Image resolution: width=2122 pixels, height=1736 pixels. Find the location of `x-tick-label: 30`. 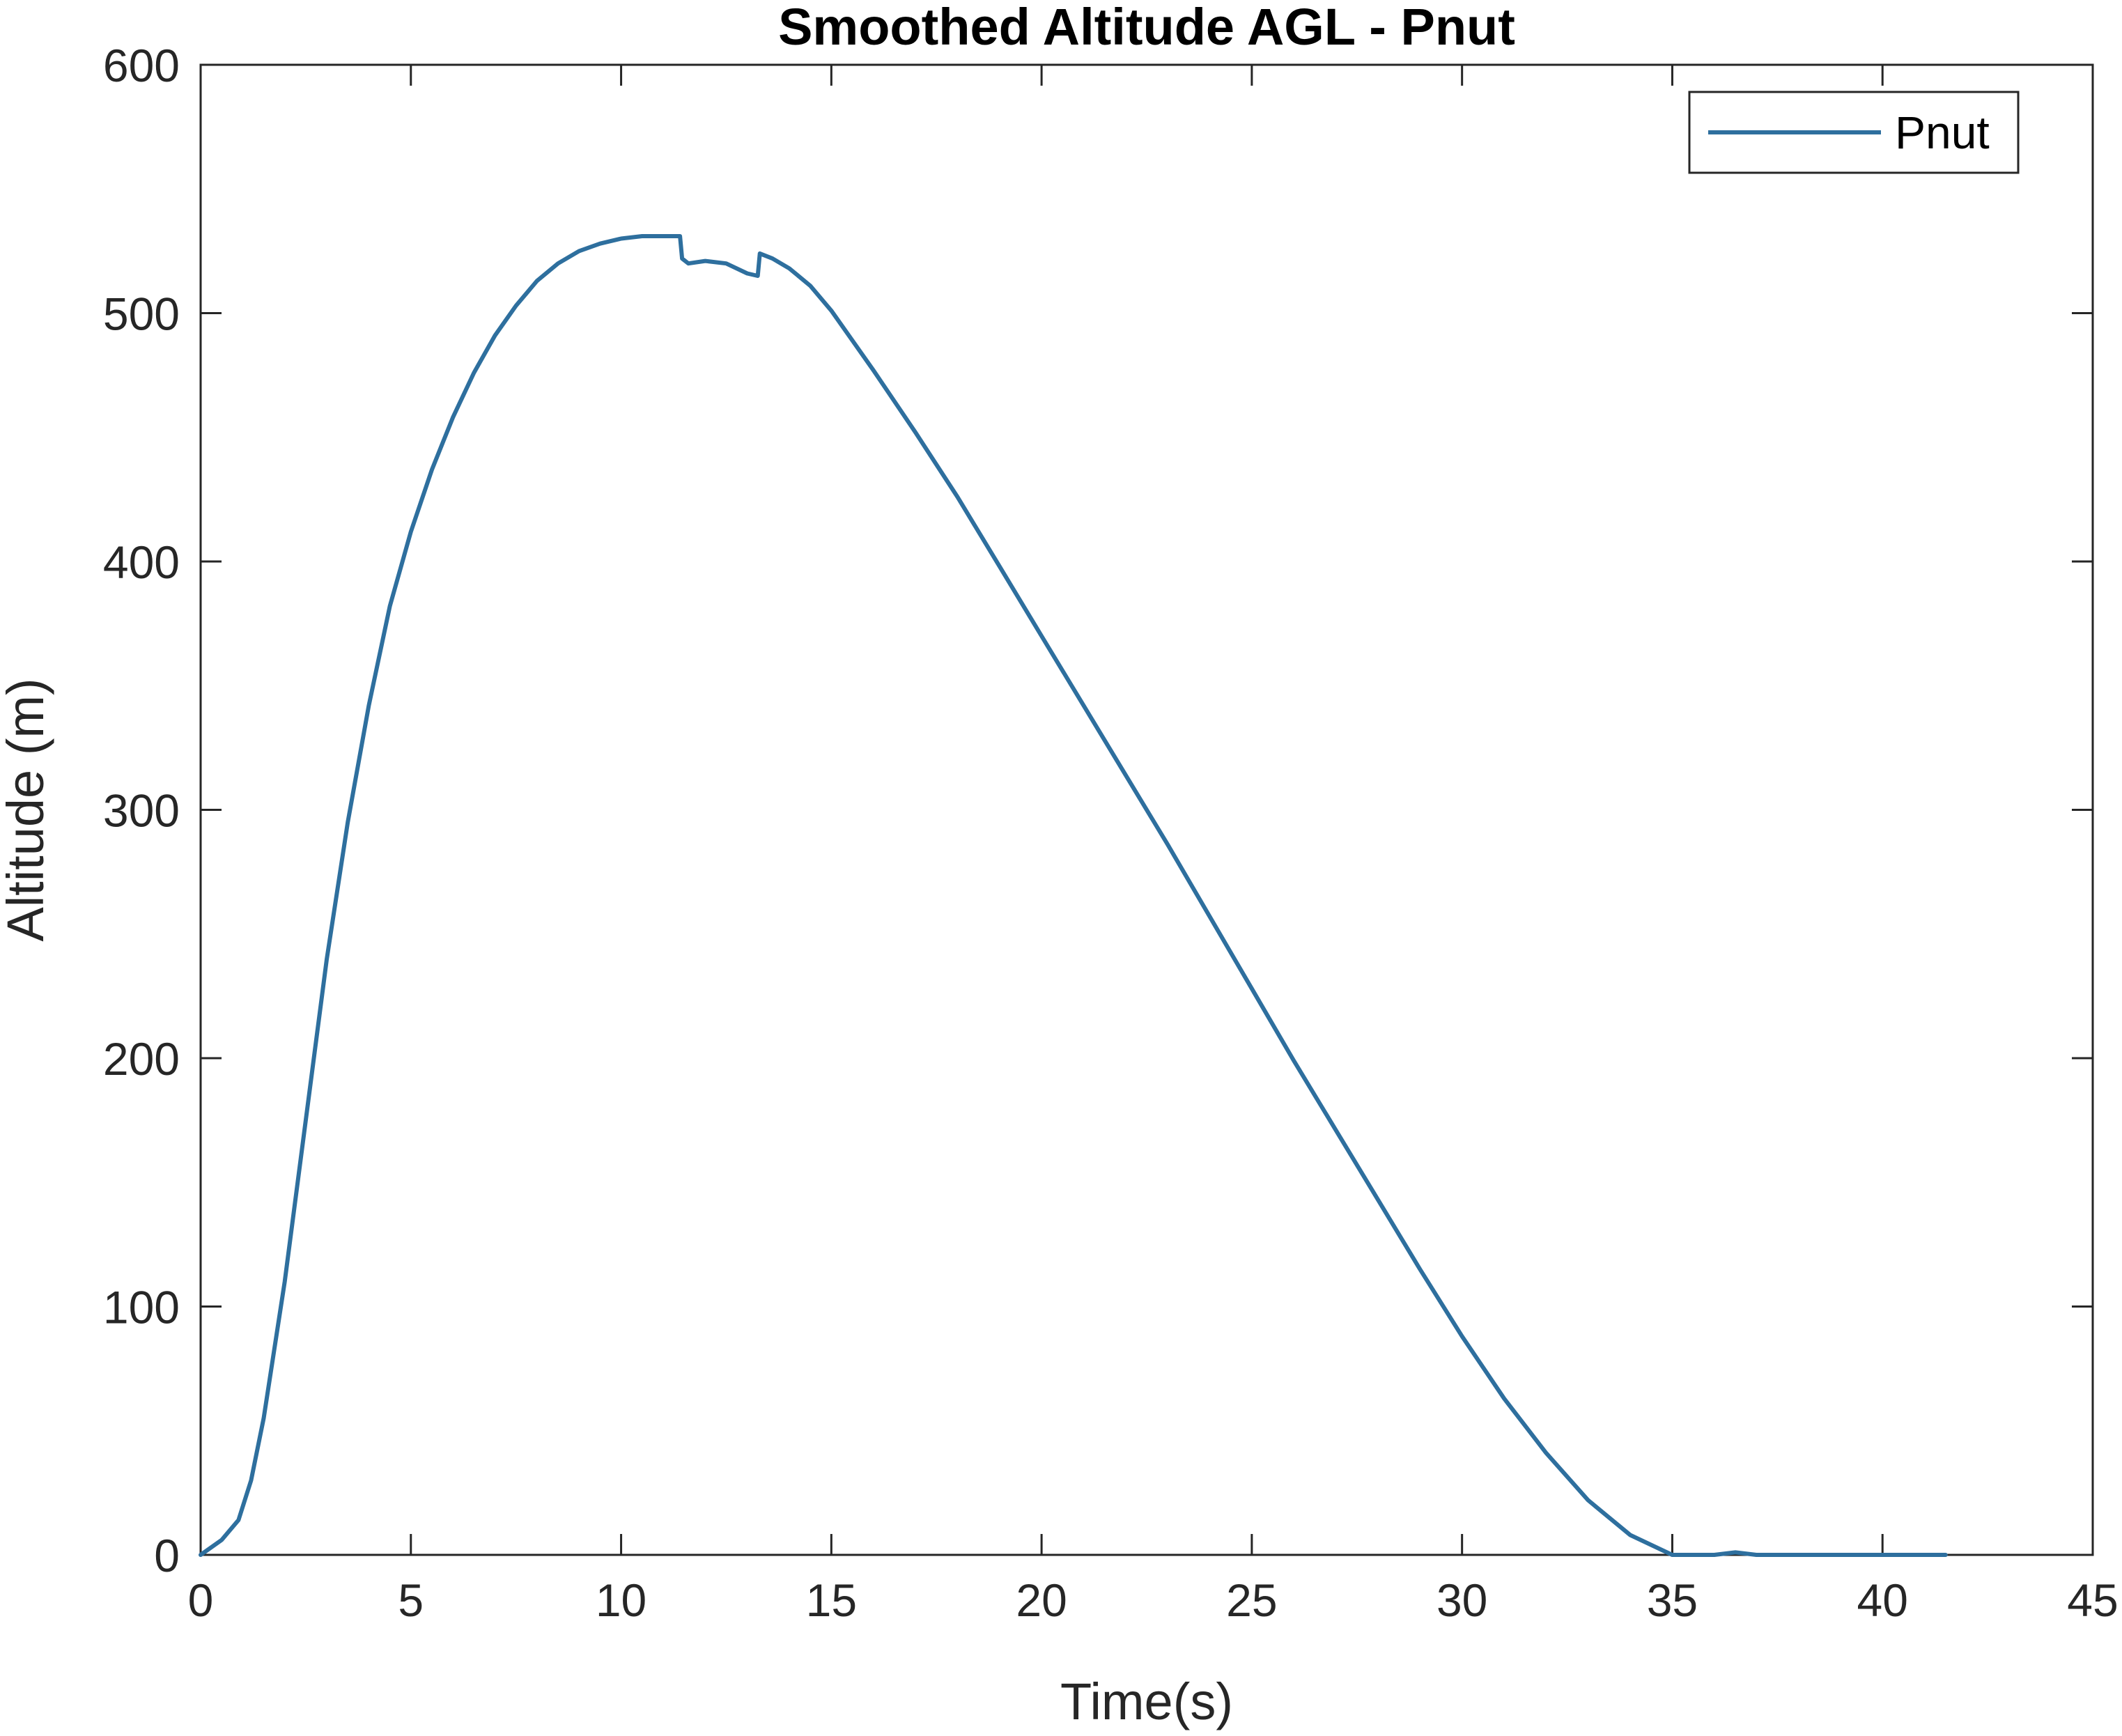

x-tick-label: 30 is located at coordinates (1461, 1600).